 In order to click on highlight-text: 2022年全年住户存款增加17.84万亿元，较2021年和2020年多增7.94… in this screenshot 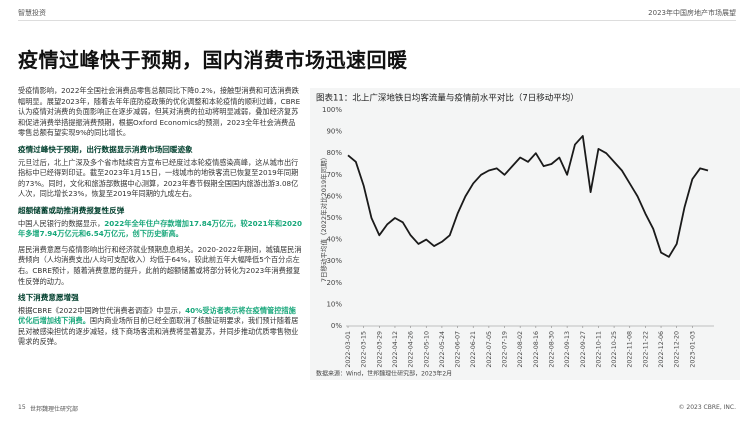, I will do `click(160, 228)`.